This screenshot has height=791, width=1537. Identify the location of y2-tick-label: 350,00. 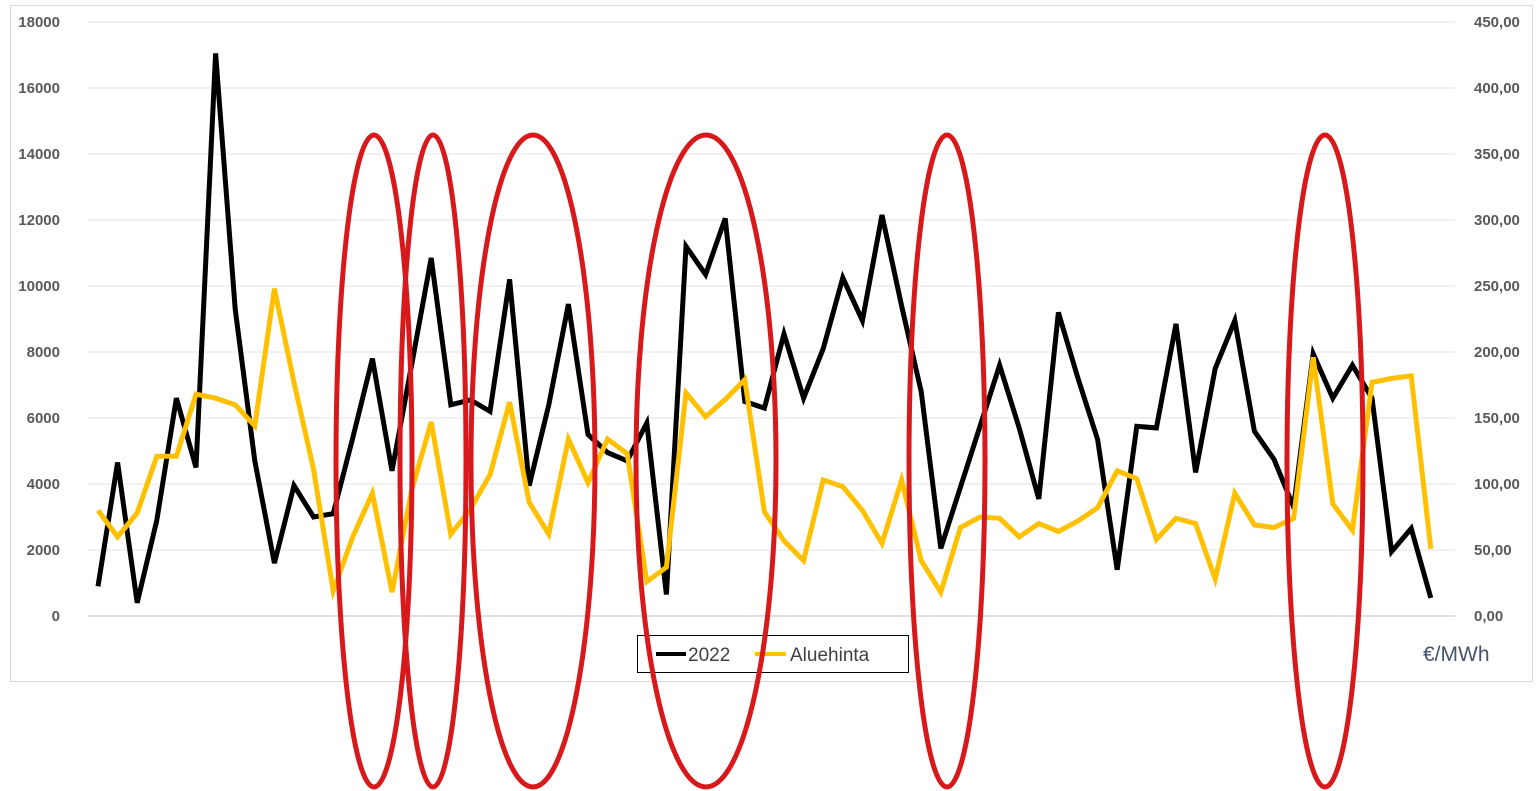
(1497, 154).